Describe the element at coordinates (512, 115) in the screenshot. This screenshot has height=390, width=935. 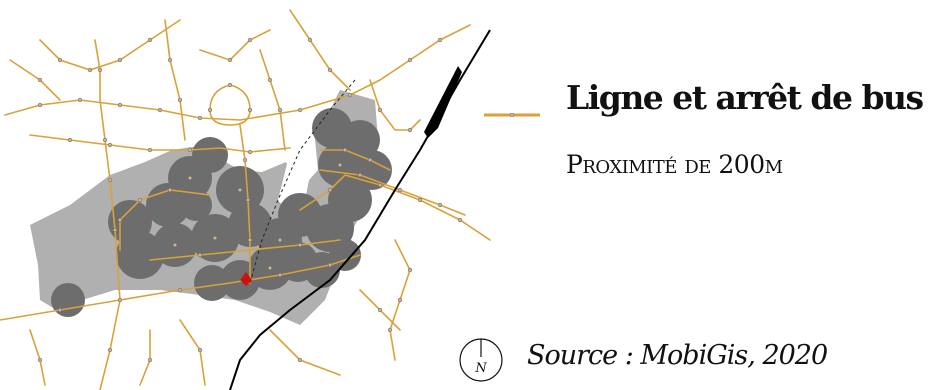
I see `bus-line-legend-icon` at that location.